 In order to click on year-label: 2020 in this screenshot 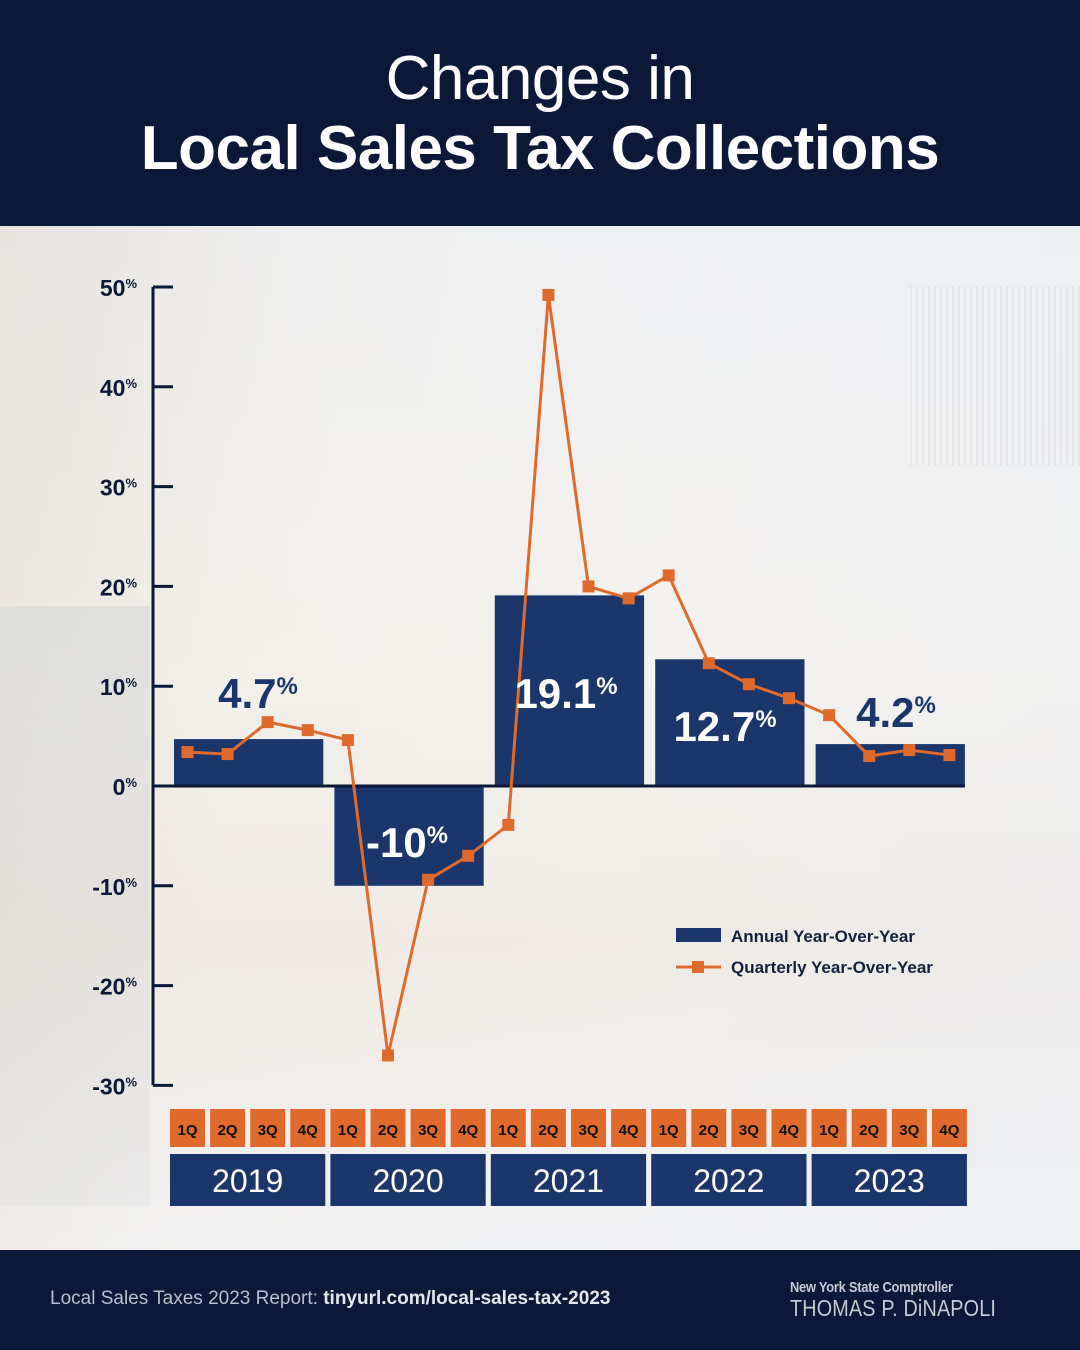, I will do `click(407, 1181)`.